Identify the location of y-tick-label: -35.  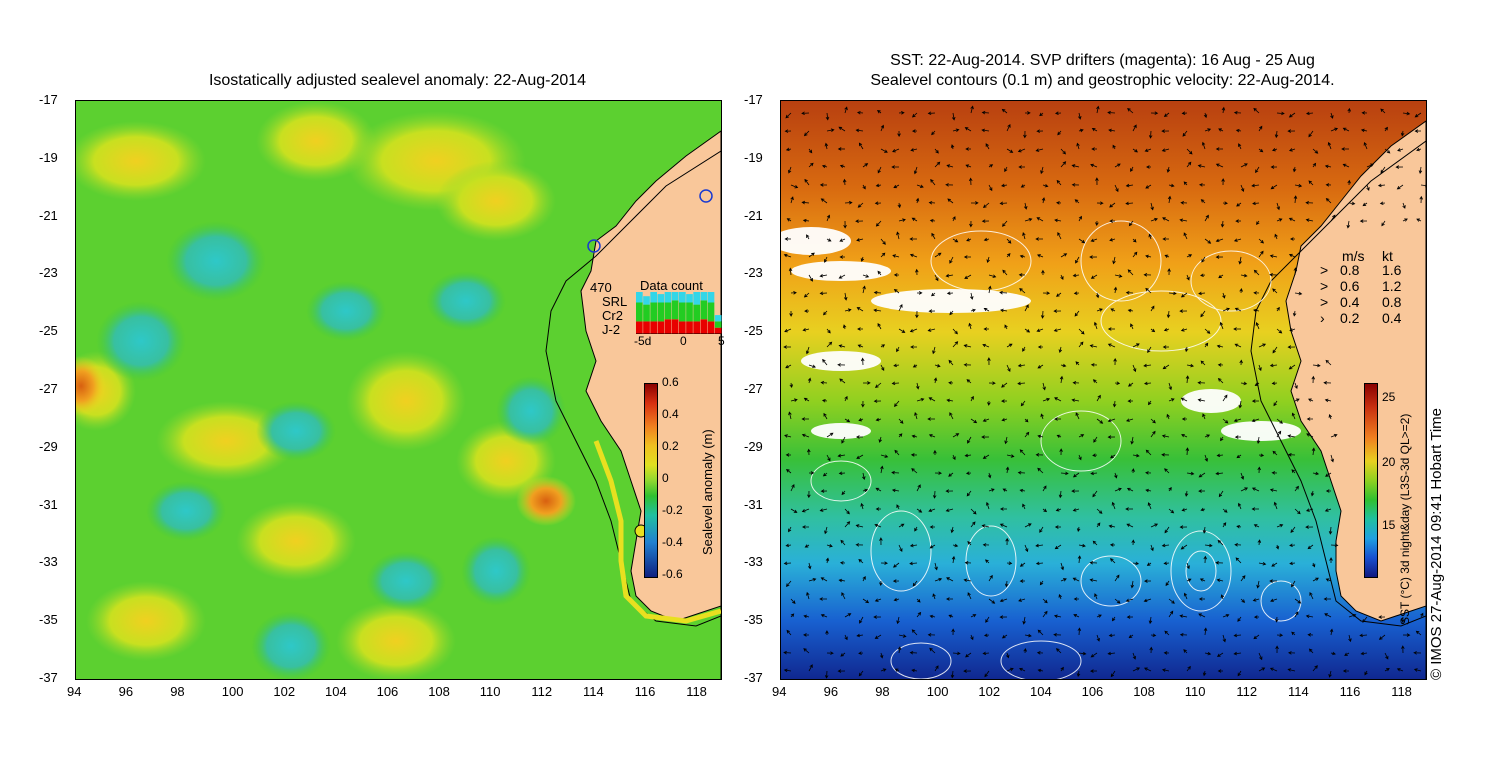
(48, 620).